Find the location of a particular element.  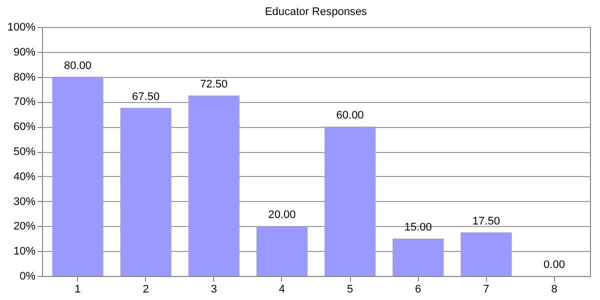

y-tick-label: 30% is located at coordinates (24, 202).